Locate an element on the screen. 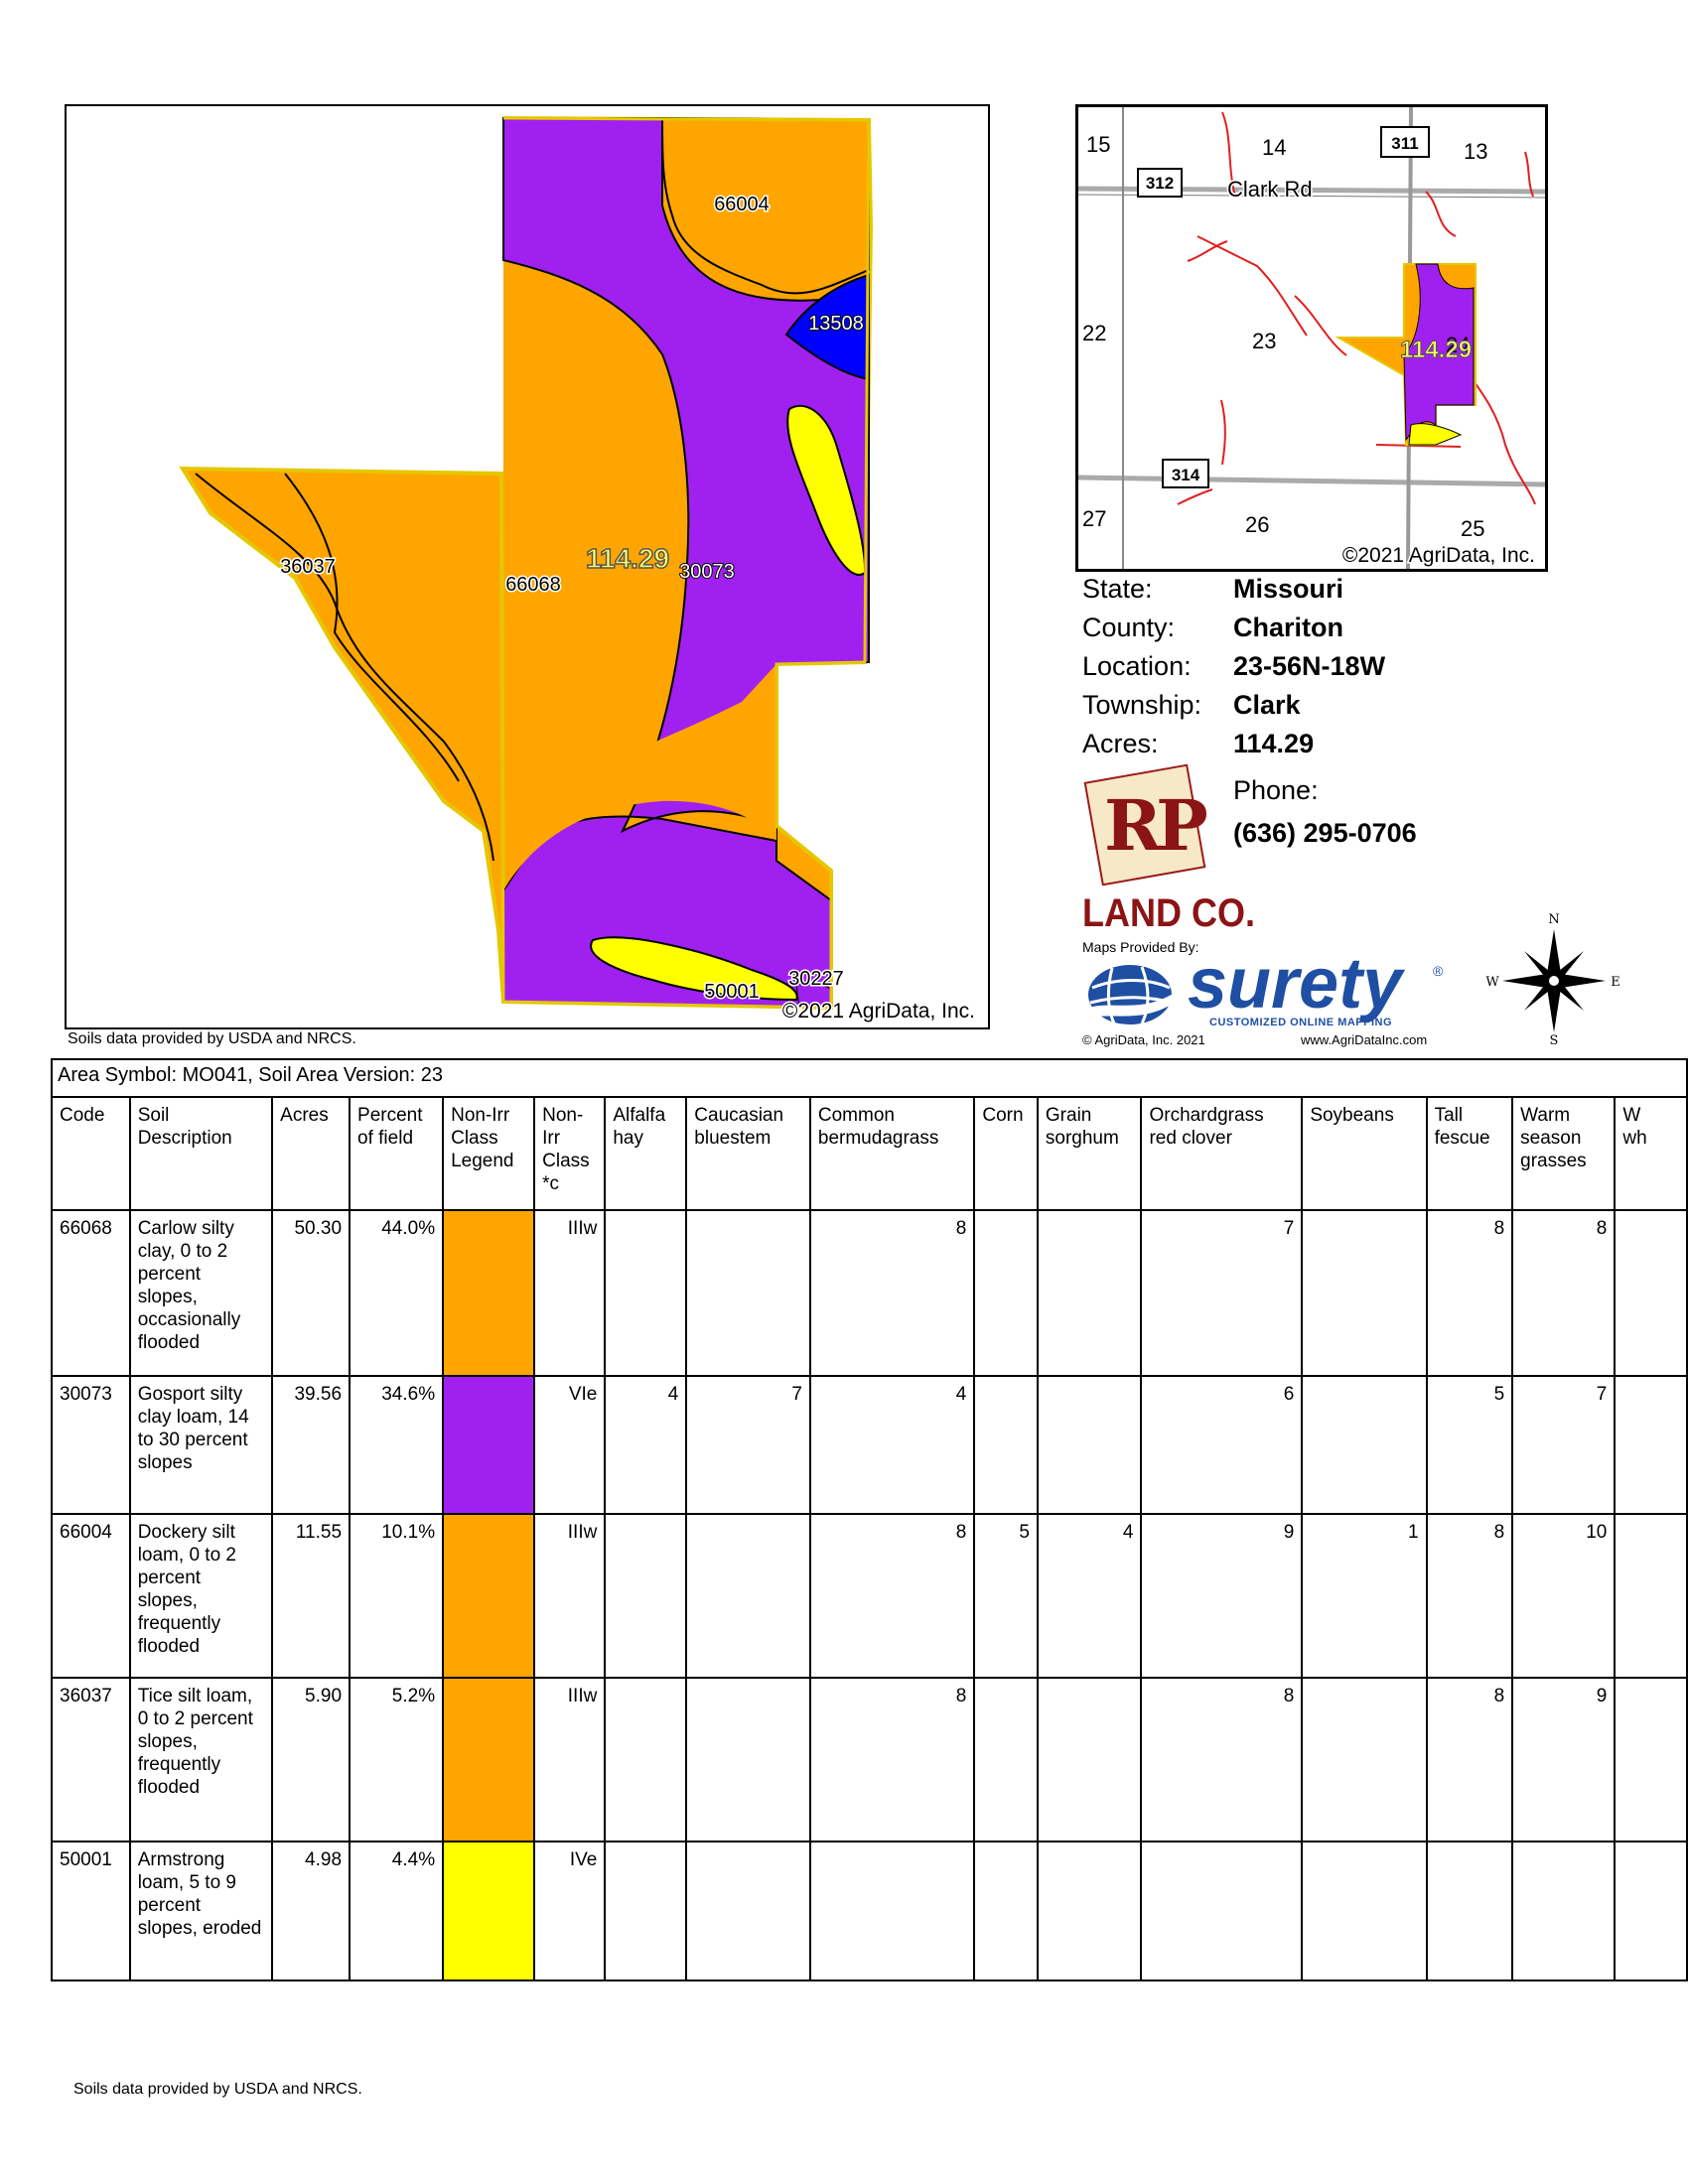  soil-code-cell: 66068 is located at coordinates (91, 1293).